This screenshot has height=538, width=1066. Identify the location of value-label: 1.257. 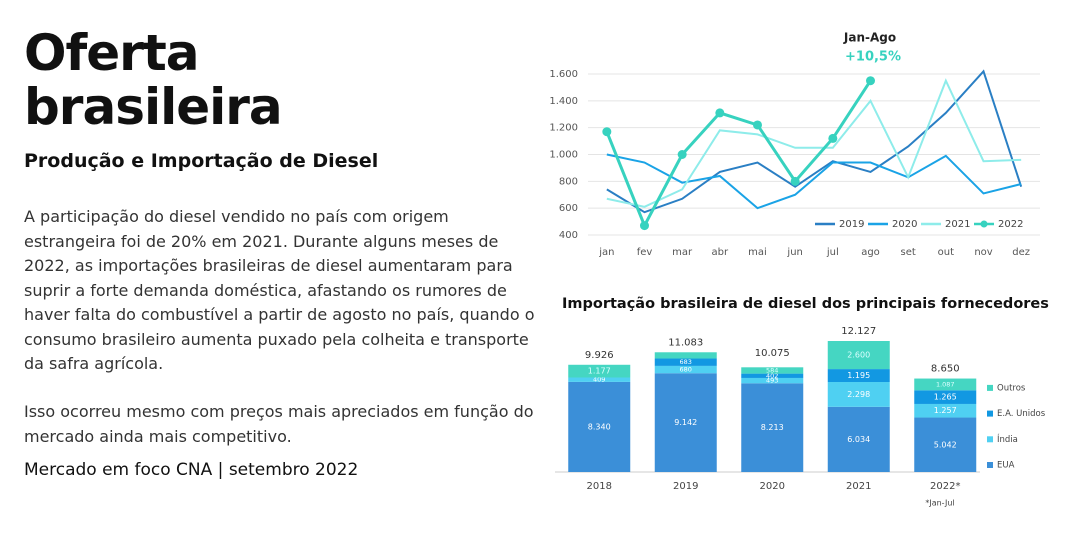
(945, 410).